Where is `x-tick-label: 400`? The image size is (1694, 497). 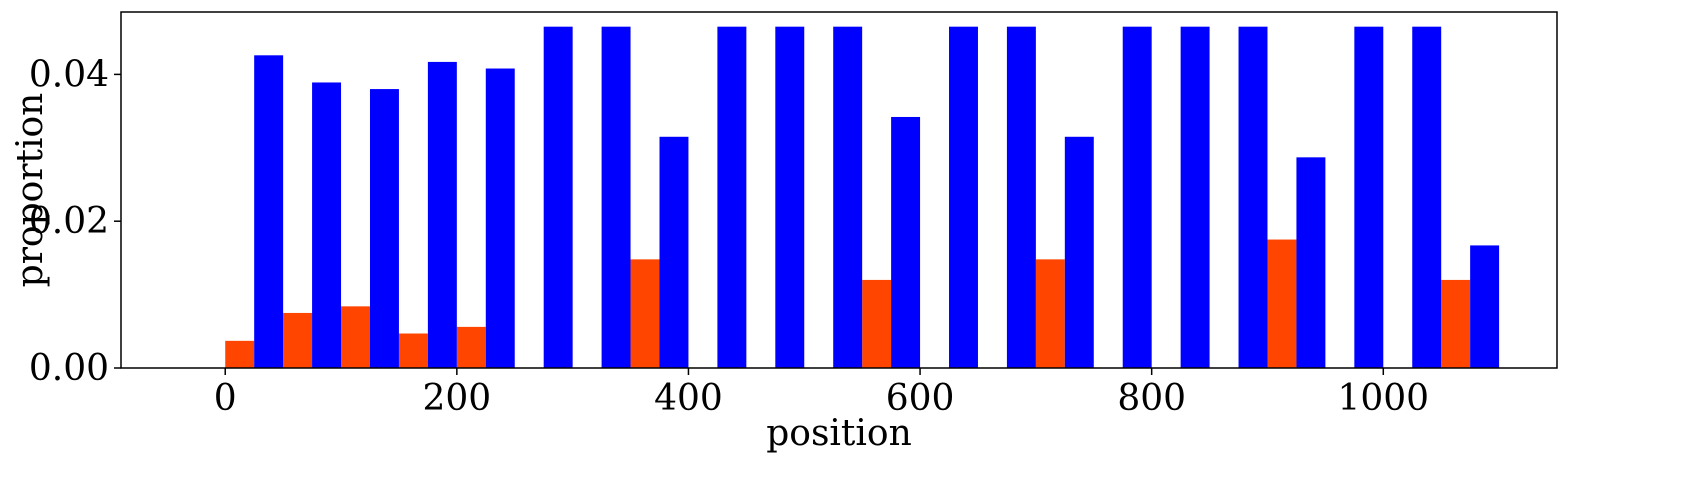 x-tick-label: 400 is located at coordinates (688, 398).